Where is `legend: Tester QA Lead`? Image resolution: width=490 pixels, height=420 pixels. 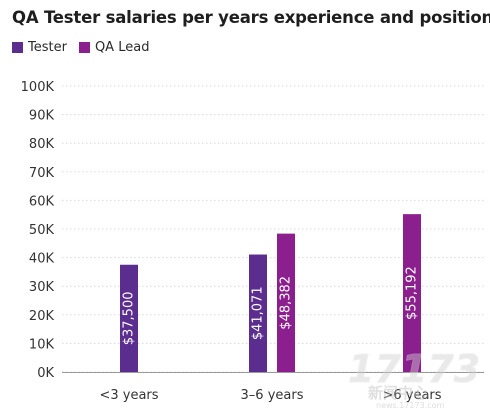
legend: Tester QA Lead is located at coordinates (86, 47).